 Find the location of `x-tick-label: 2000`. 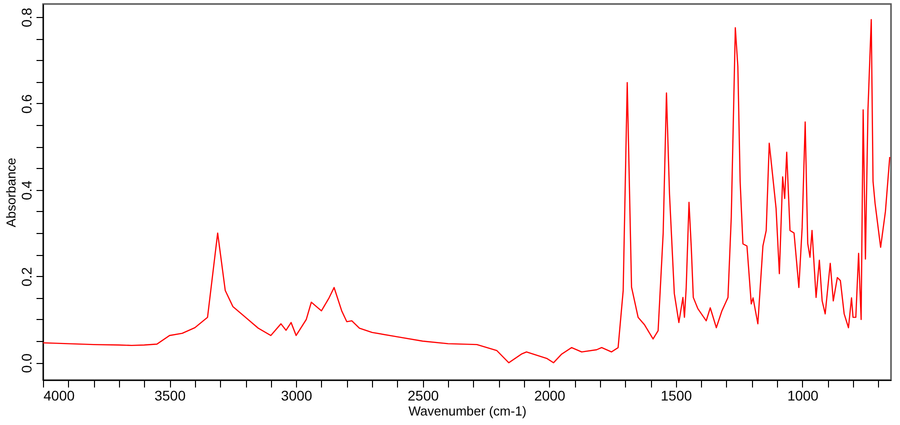

x-tick-label: 2000 is located at coordinates (550, 396).